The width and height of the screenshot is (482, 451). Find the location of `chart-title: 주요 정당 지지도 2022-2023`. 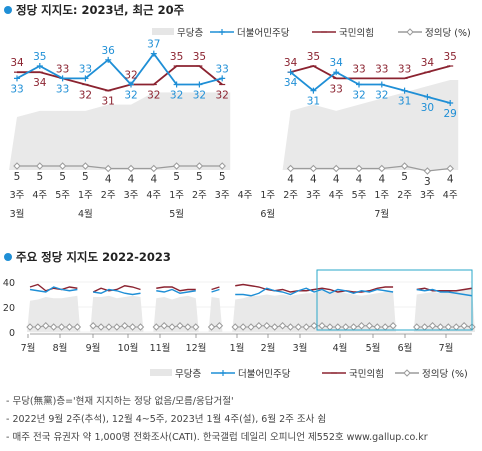

chart-title: 주요 정당 지지도 2022-2023 is located at coordinates (93, 257).